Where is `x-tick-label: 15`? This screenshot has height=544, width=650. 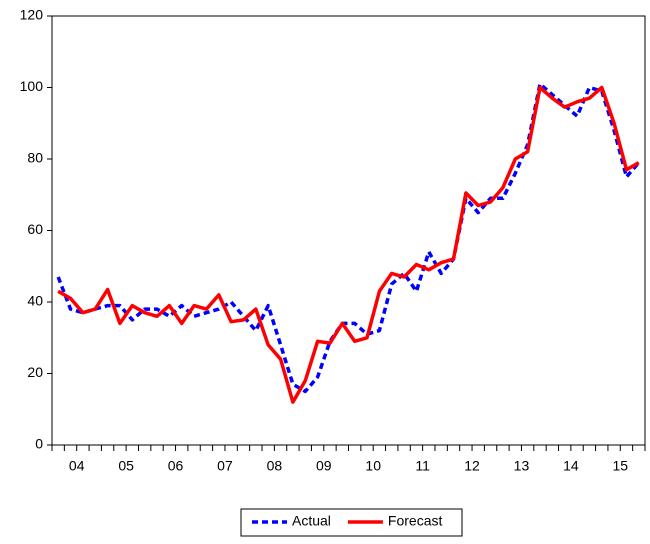
x-tick-label: 15 is located at coordinates (621, 466).